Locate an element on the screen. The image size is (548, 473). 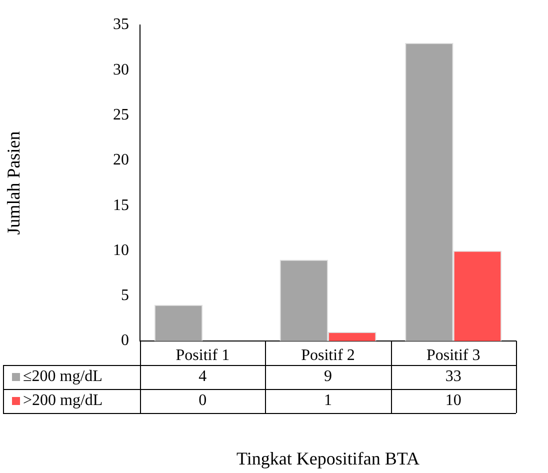
y-tick-label: 10 is located at coordinates (121, 250).